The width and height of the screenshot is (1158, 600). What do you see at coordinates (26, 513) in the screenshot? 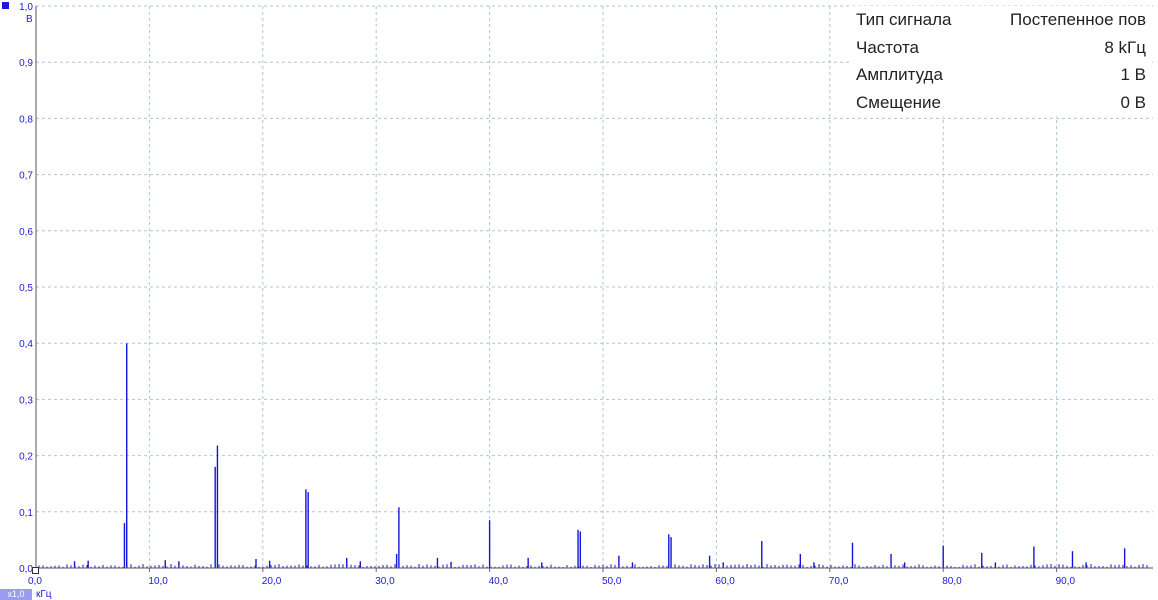
I see `y-tick-label: 0,1` at bounding box center [26, 513].